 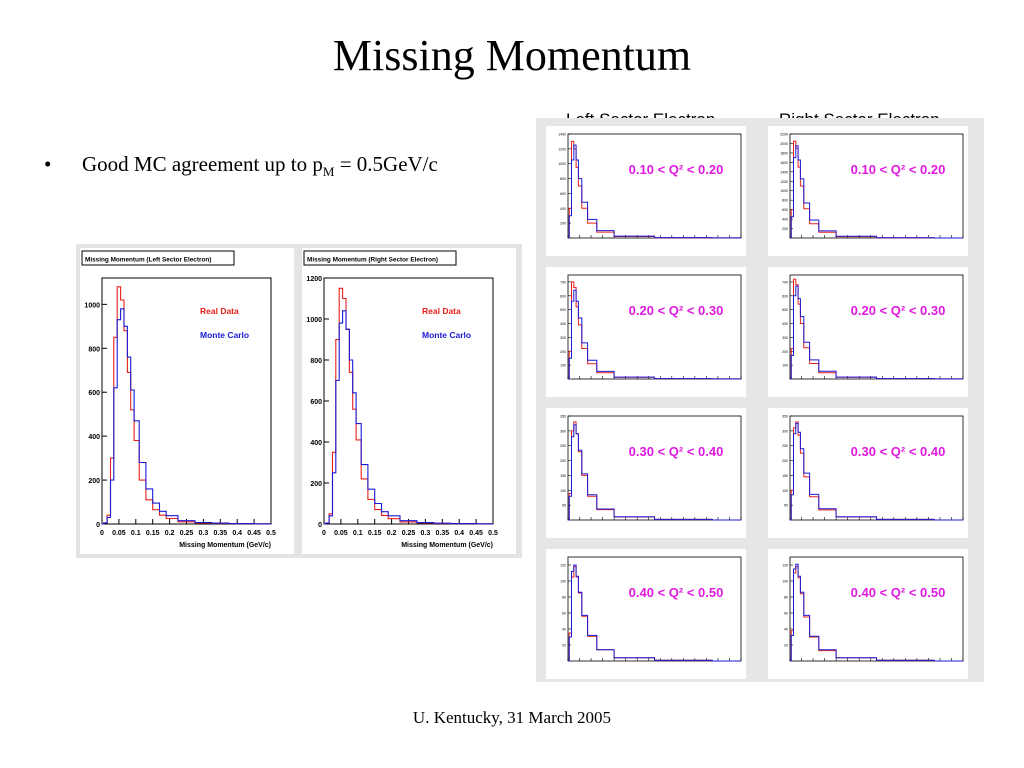 I want to click on x-tick-label: 0.4, so click(x=237, y=533).